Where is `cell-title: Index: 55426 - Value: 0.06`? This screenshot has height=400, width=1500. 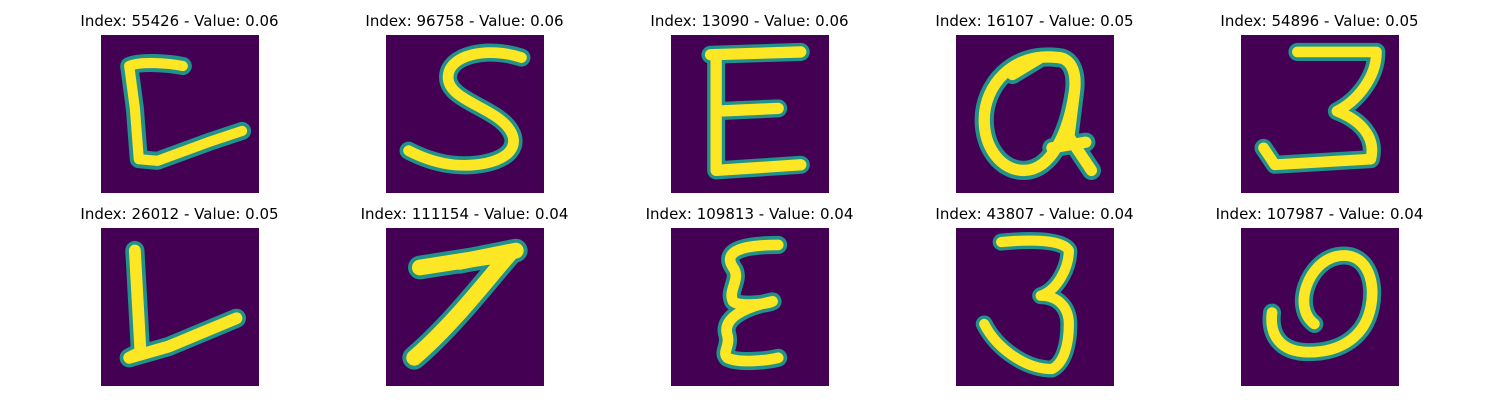
cell-title: Index: 55426 - Value: 0.06 is located at coordinates (179, 21).